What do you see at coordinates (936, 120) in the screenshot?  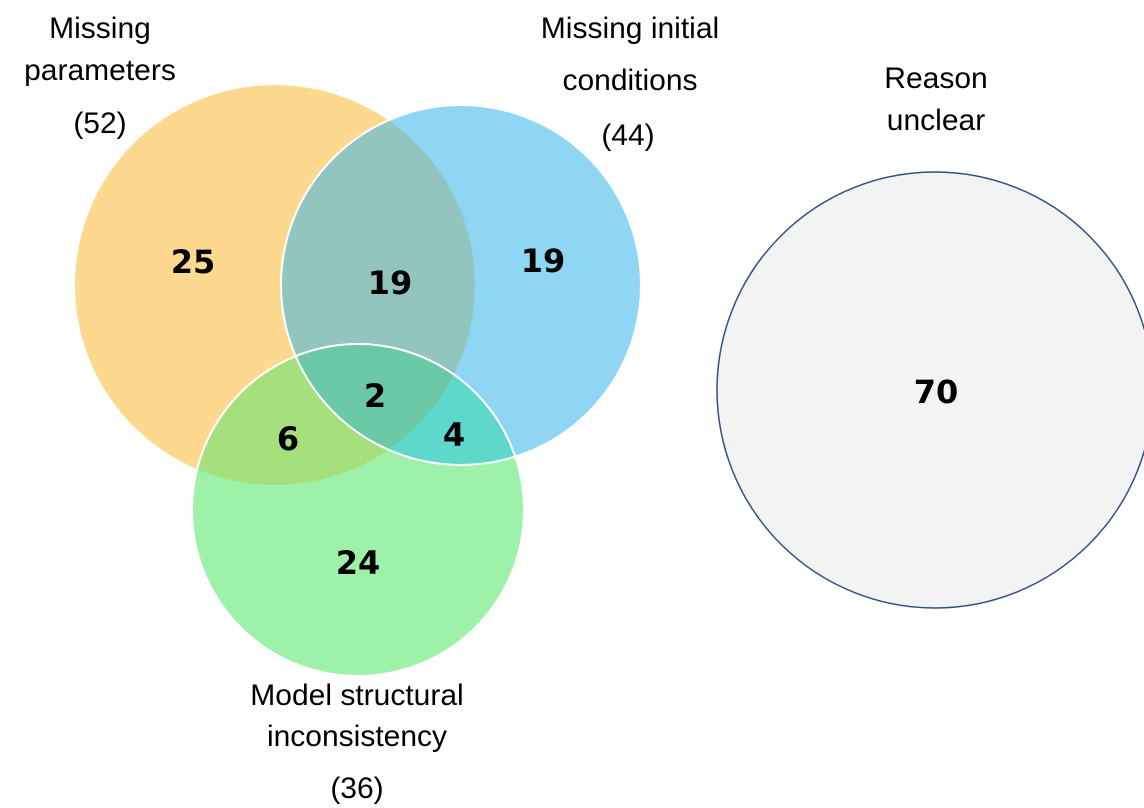 I see `set-label: unclear` at bounding box center [936, 120].